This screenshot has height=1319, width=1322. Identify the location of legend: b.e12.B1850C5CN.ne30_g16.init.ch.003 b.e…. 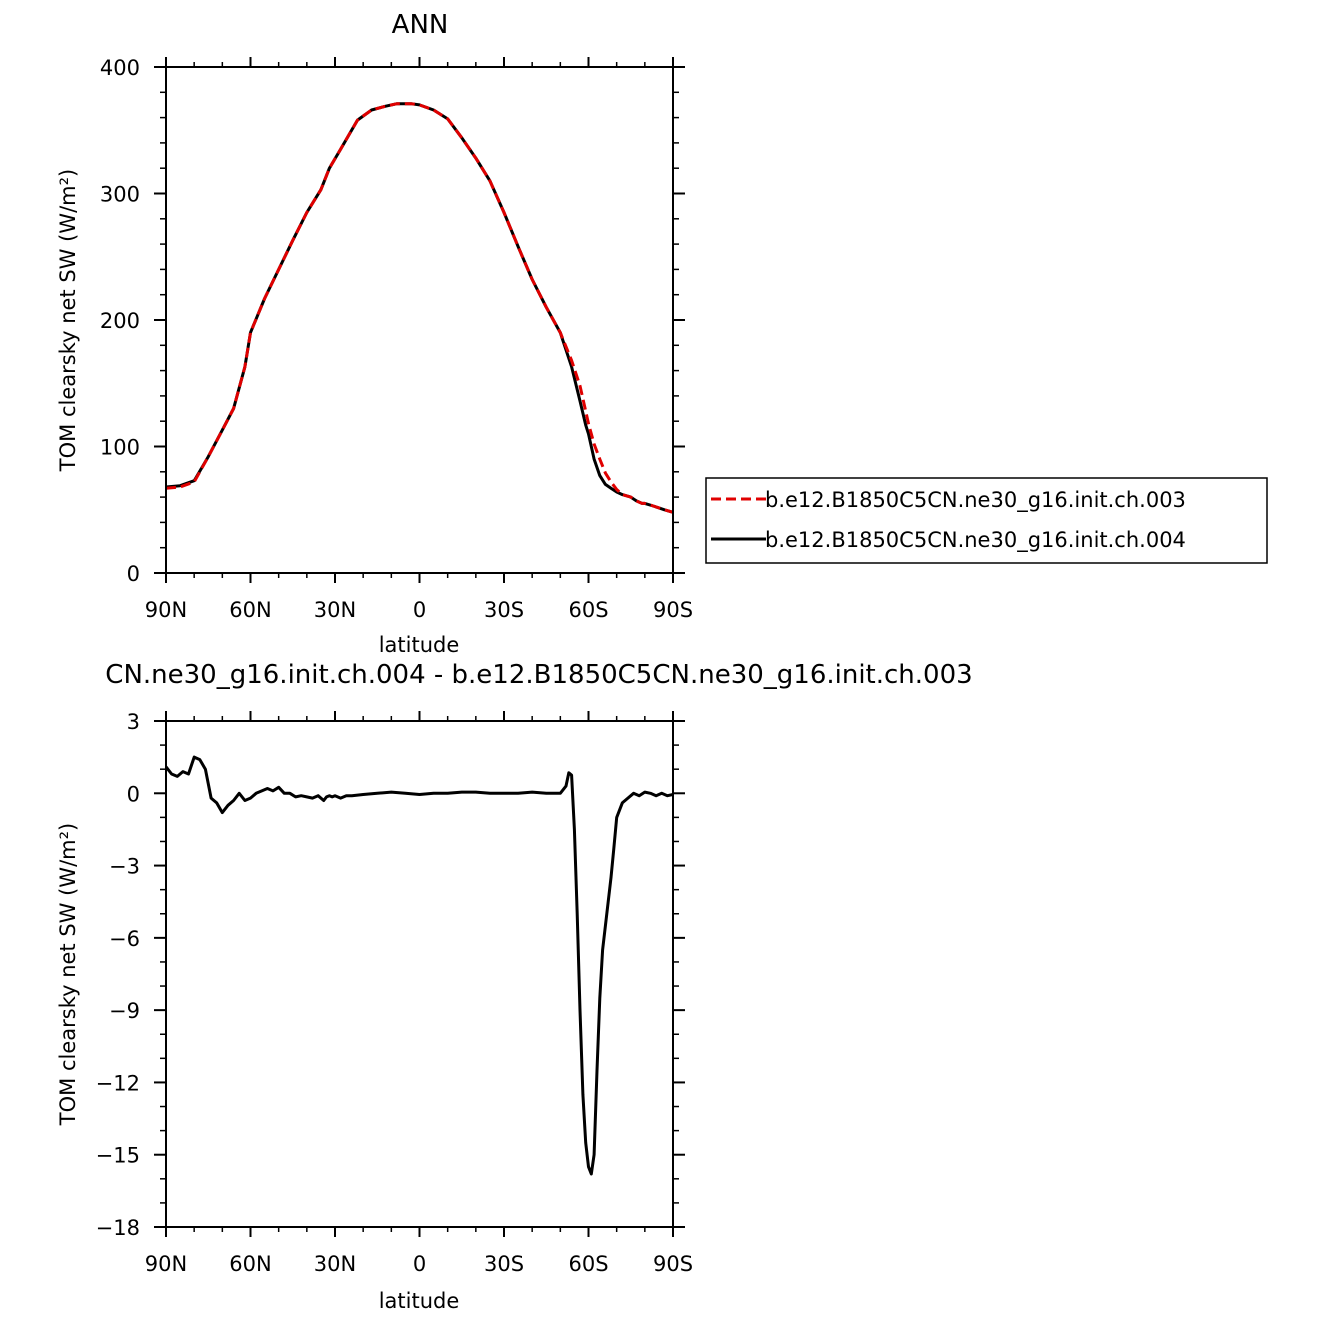
(986, 520).